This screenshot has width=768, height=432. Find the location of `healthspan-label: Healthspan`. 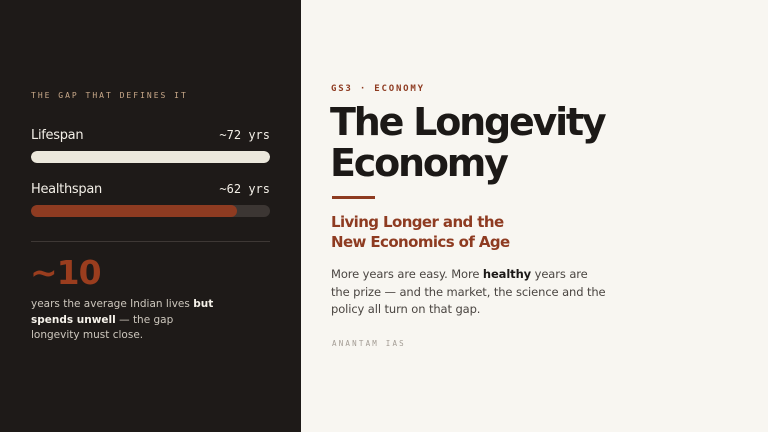

healthspan-label: Healthspan is located at coordinates (66, 189).